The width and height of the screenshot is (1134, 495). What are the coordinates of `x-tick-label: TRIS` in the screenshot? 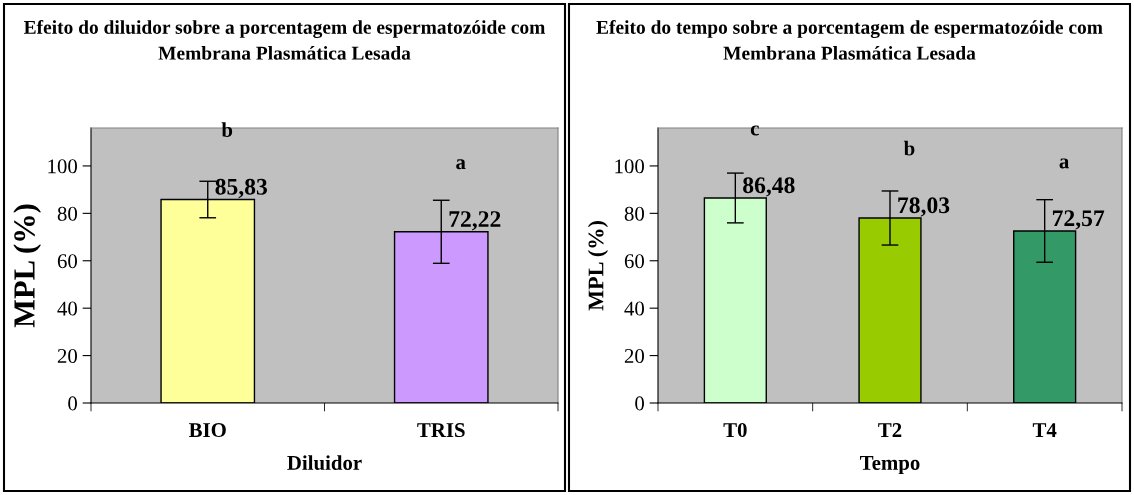 It's located at (441, 430).